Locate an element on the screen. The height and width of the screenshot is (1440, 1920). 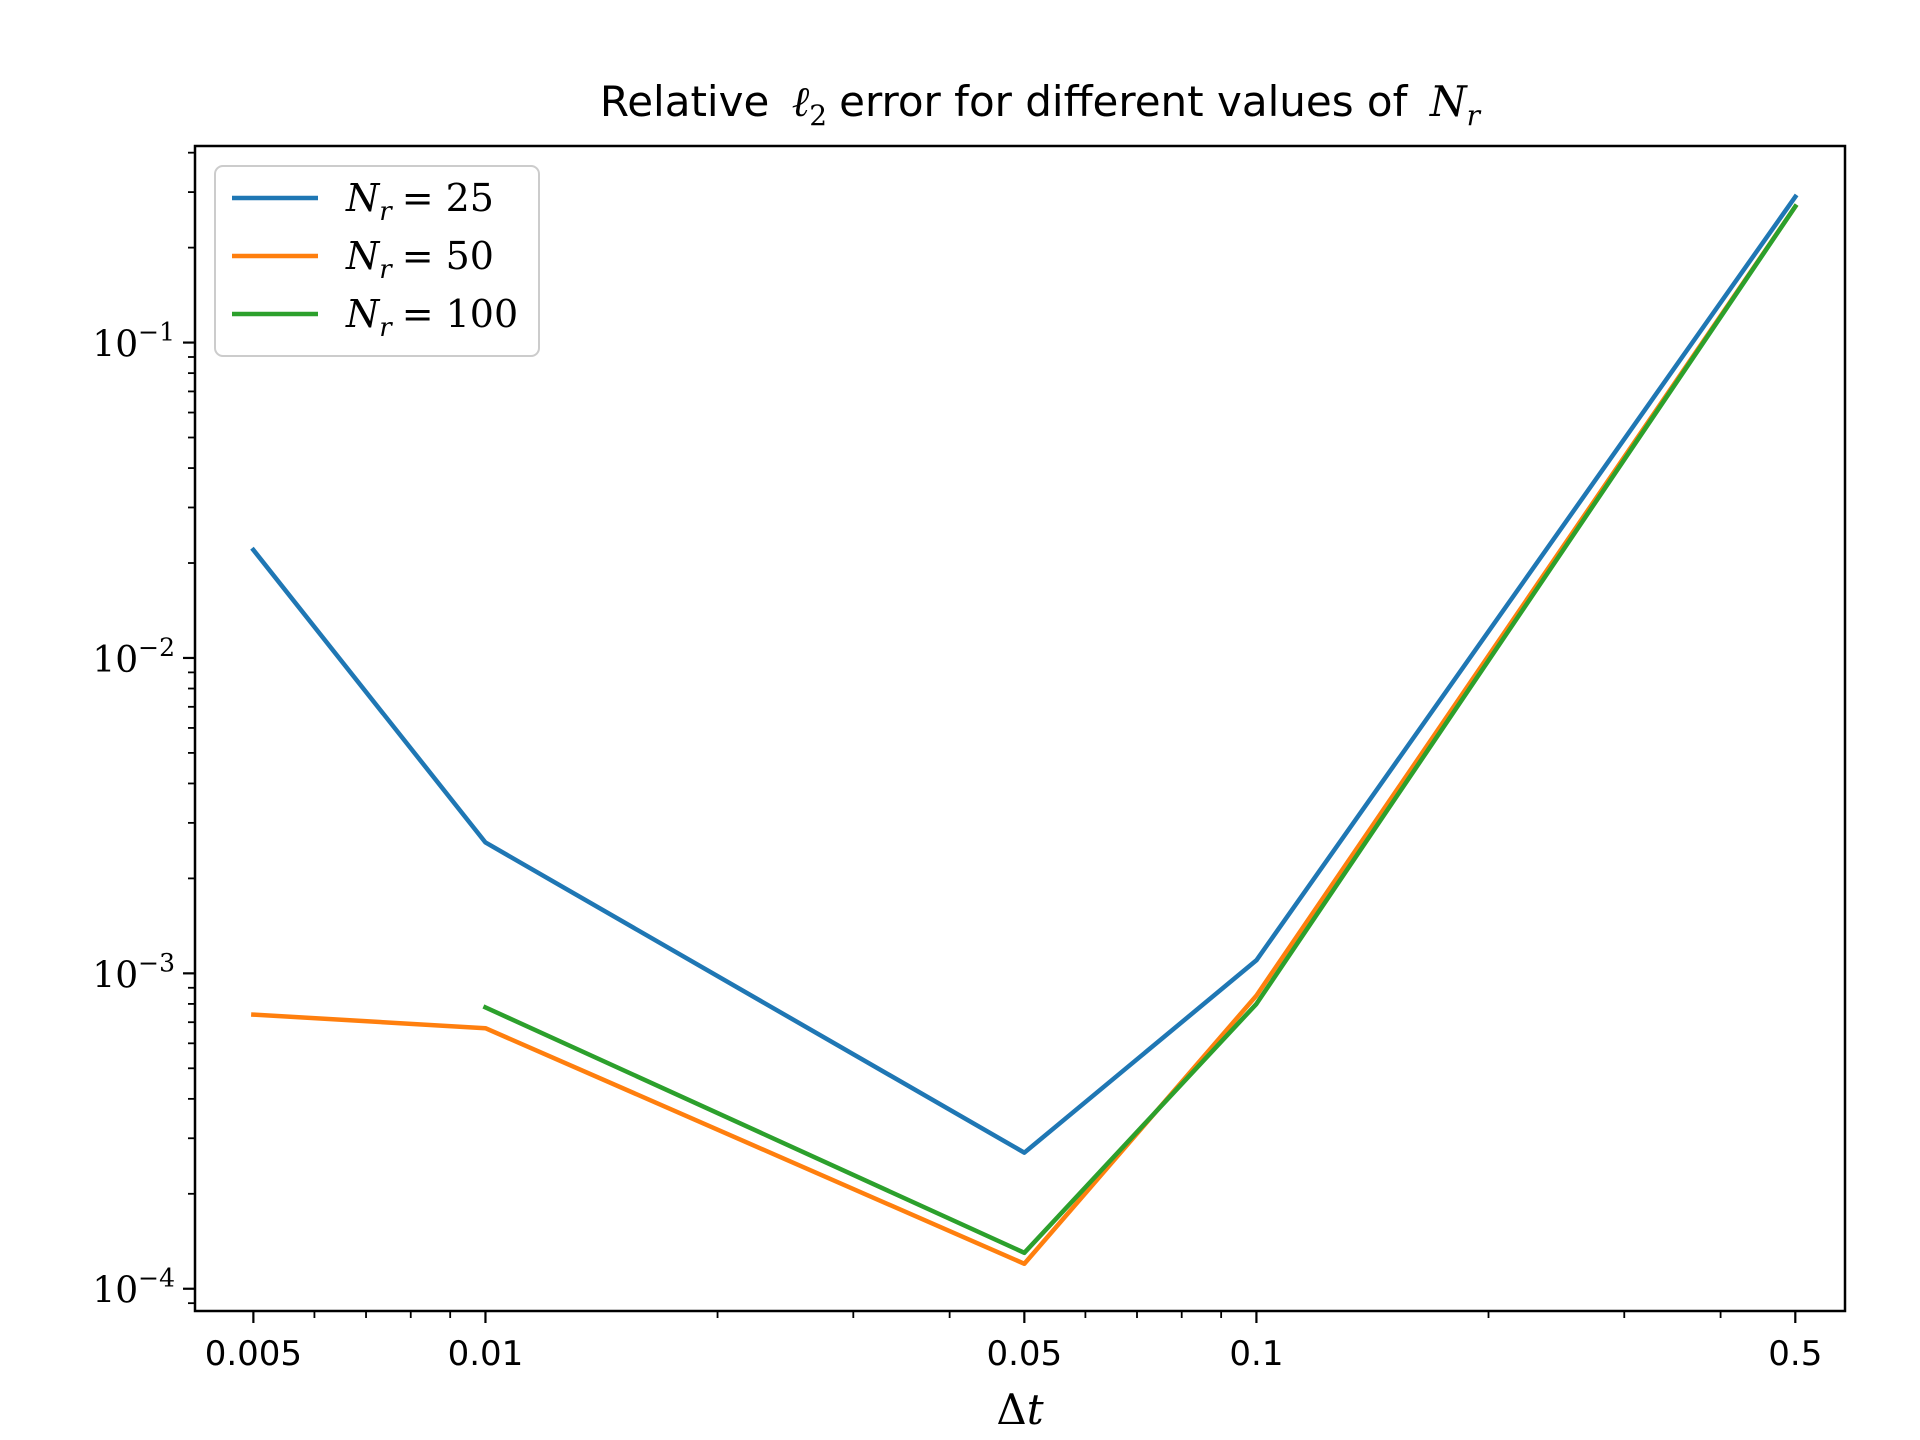
x-axis-label: Δt is located at coordinates (1019, 1409).